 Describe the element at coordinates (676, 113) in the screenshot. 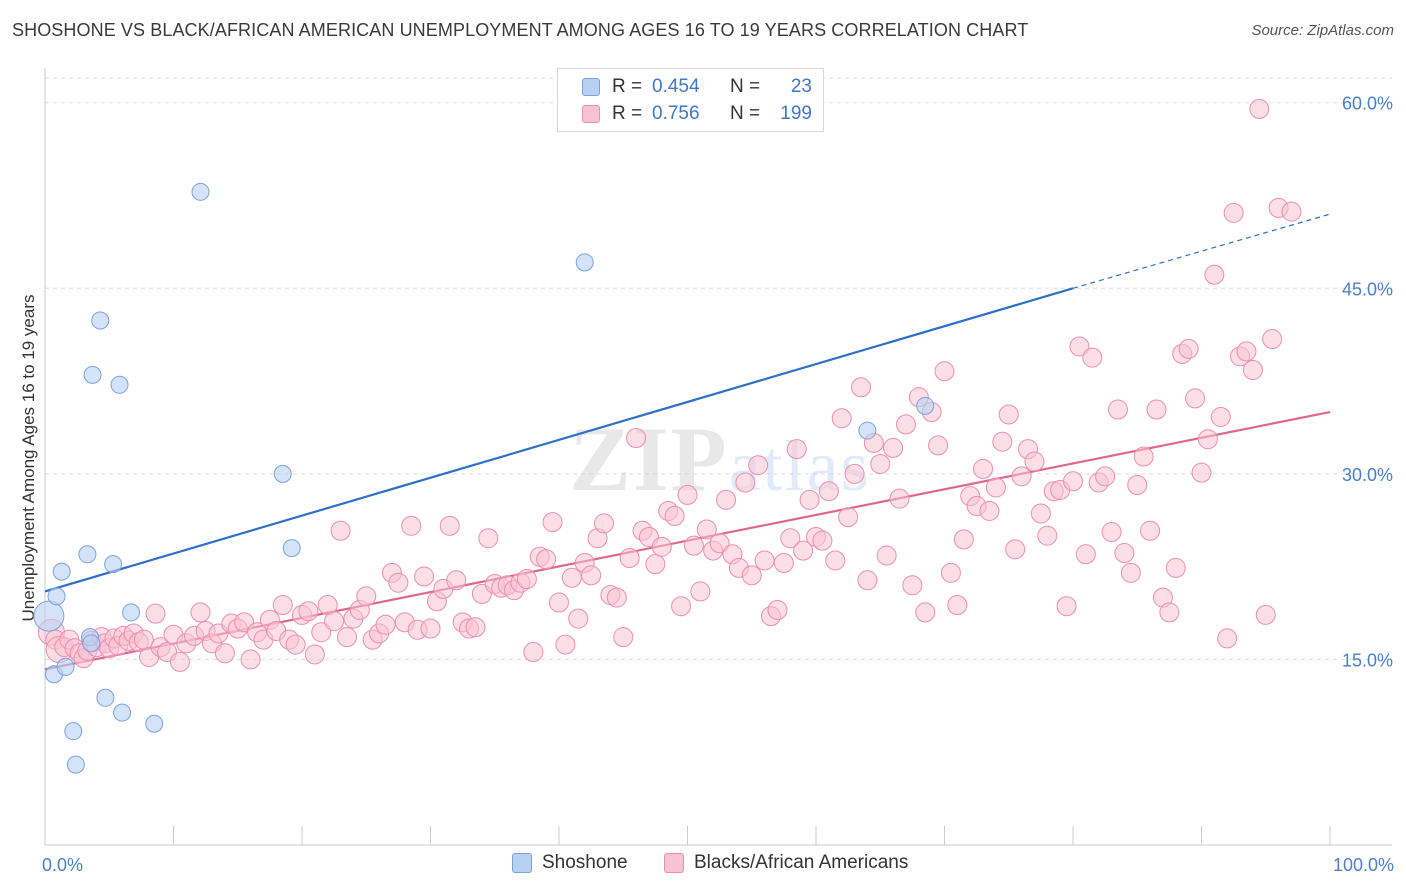

I see `r-value: 0.756` at that location.